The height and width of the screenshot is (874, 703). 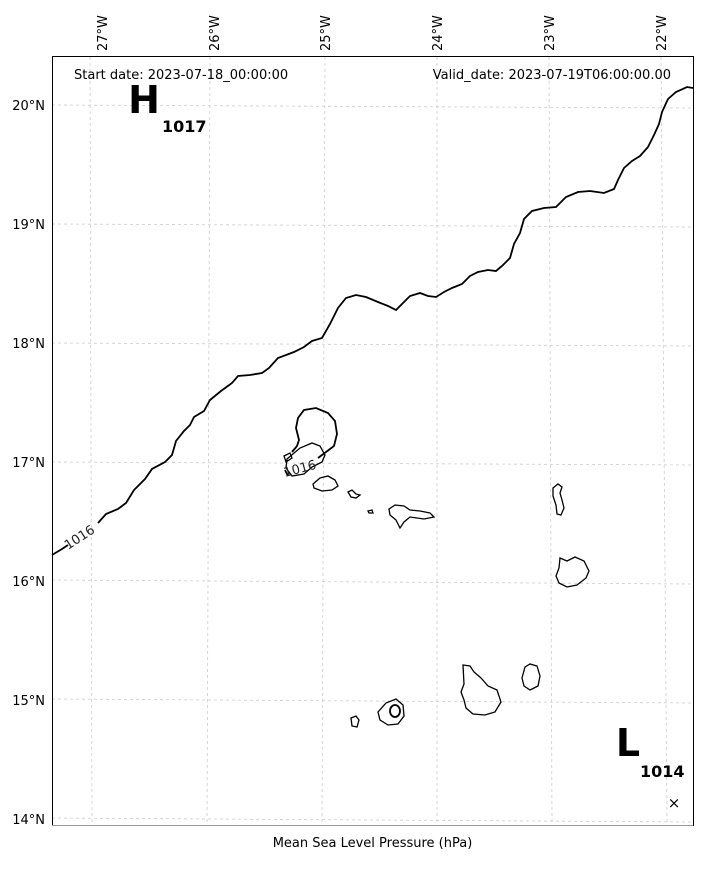 What do you see at coordinates (144, 100) in the screenshot?
I see `high-pressure-symbol: H` at bounding box center [144, 100].